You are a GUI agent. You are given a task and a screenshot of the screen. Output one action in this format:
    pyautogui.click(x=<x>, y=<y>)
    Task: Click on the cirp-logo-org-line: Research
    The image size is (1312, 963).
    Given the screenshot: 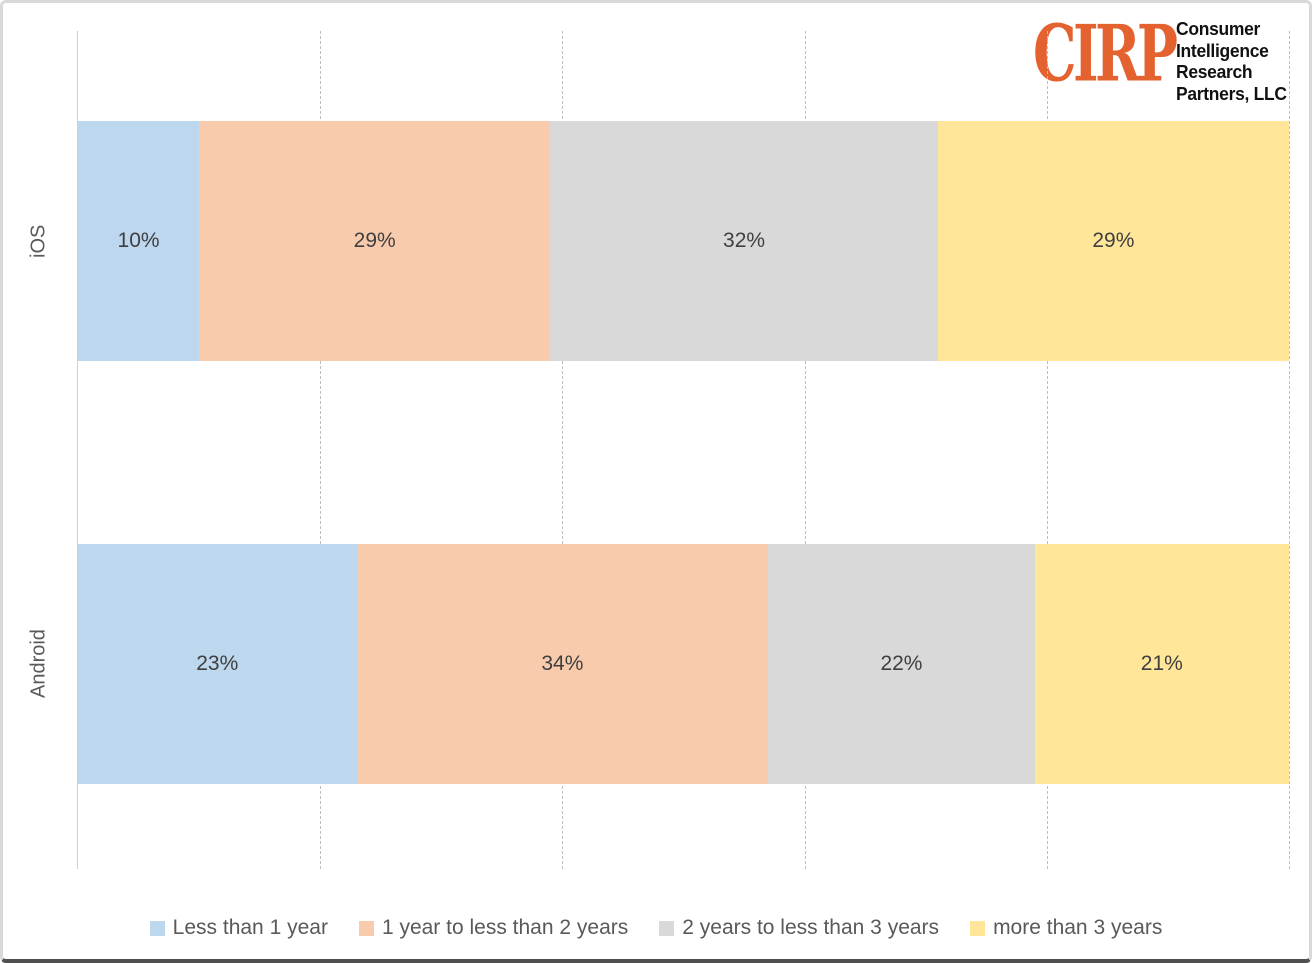 What is the action you would take?
    pyautogui.click(x=1214, y=72)
    